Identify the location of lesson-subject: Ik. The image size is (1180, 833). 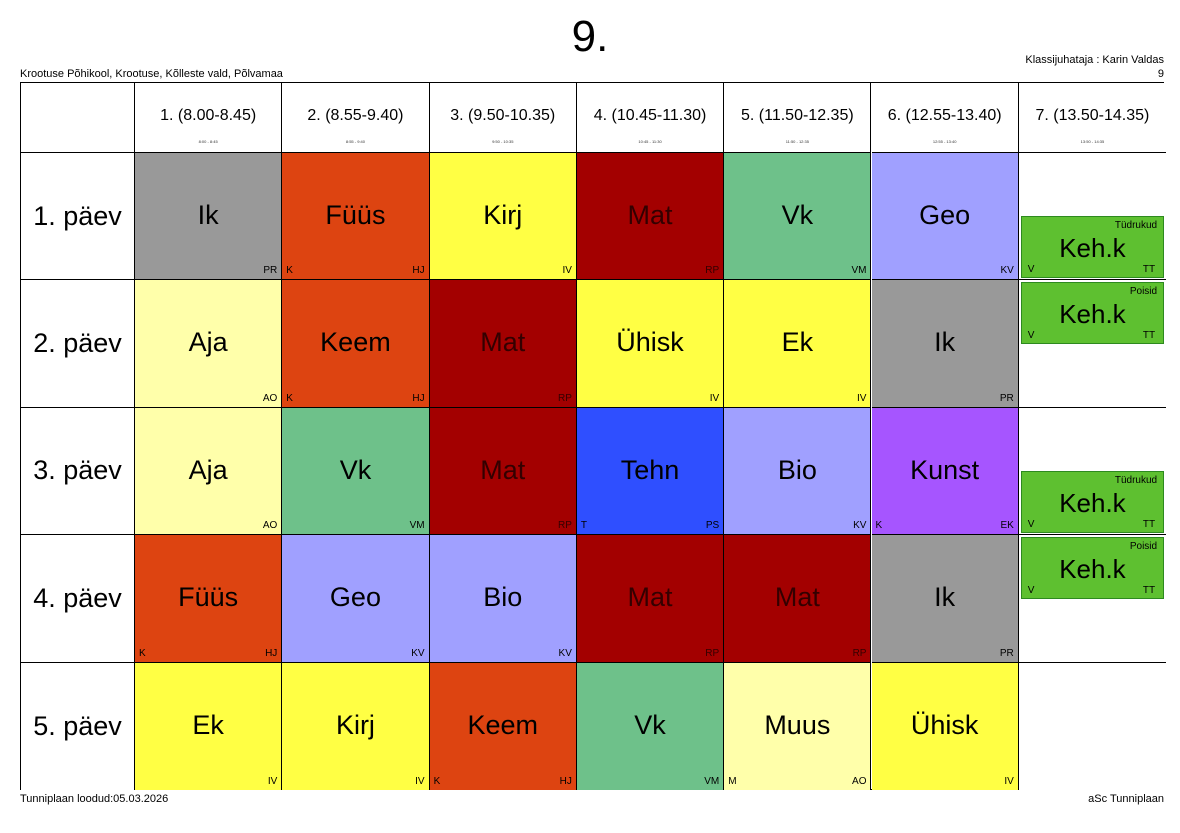
(208, 215).